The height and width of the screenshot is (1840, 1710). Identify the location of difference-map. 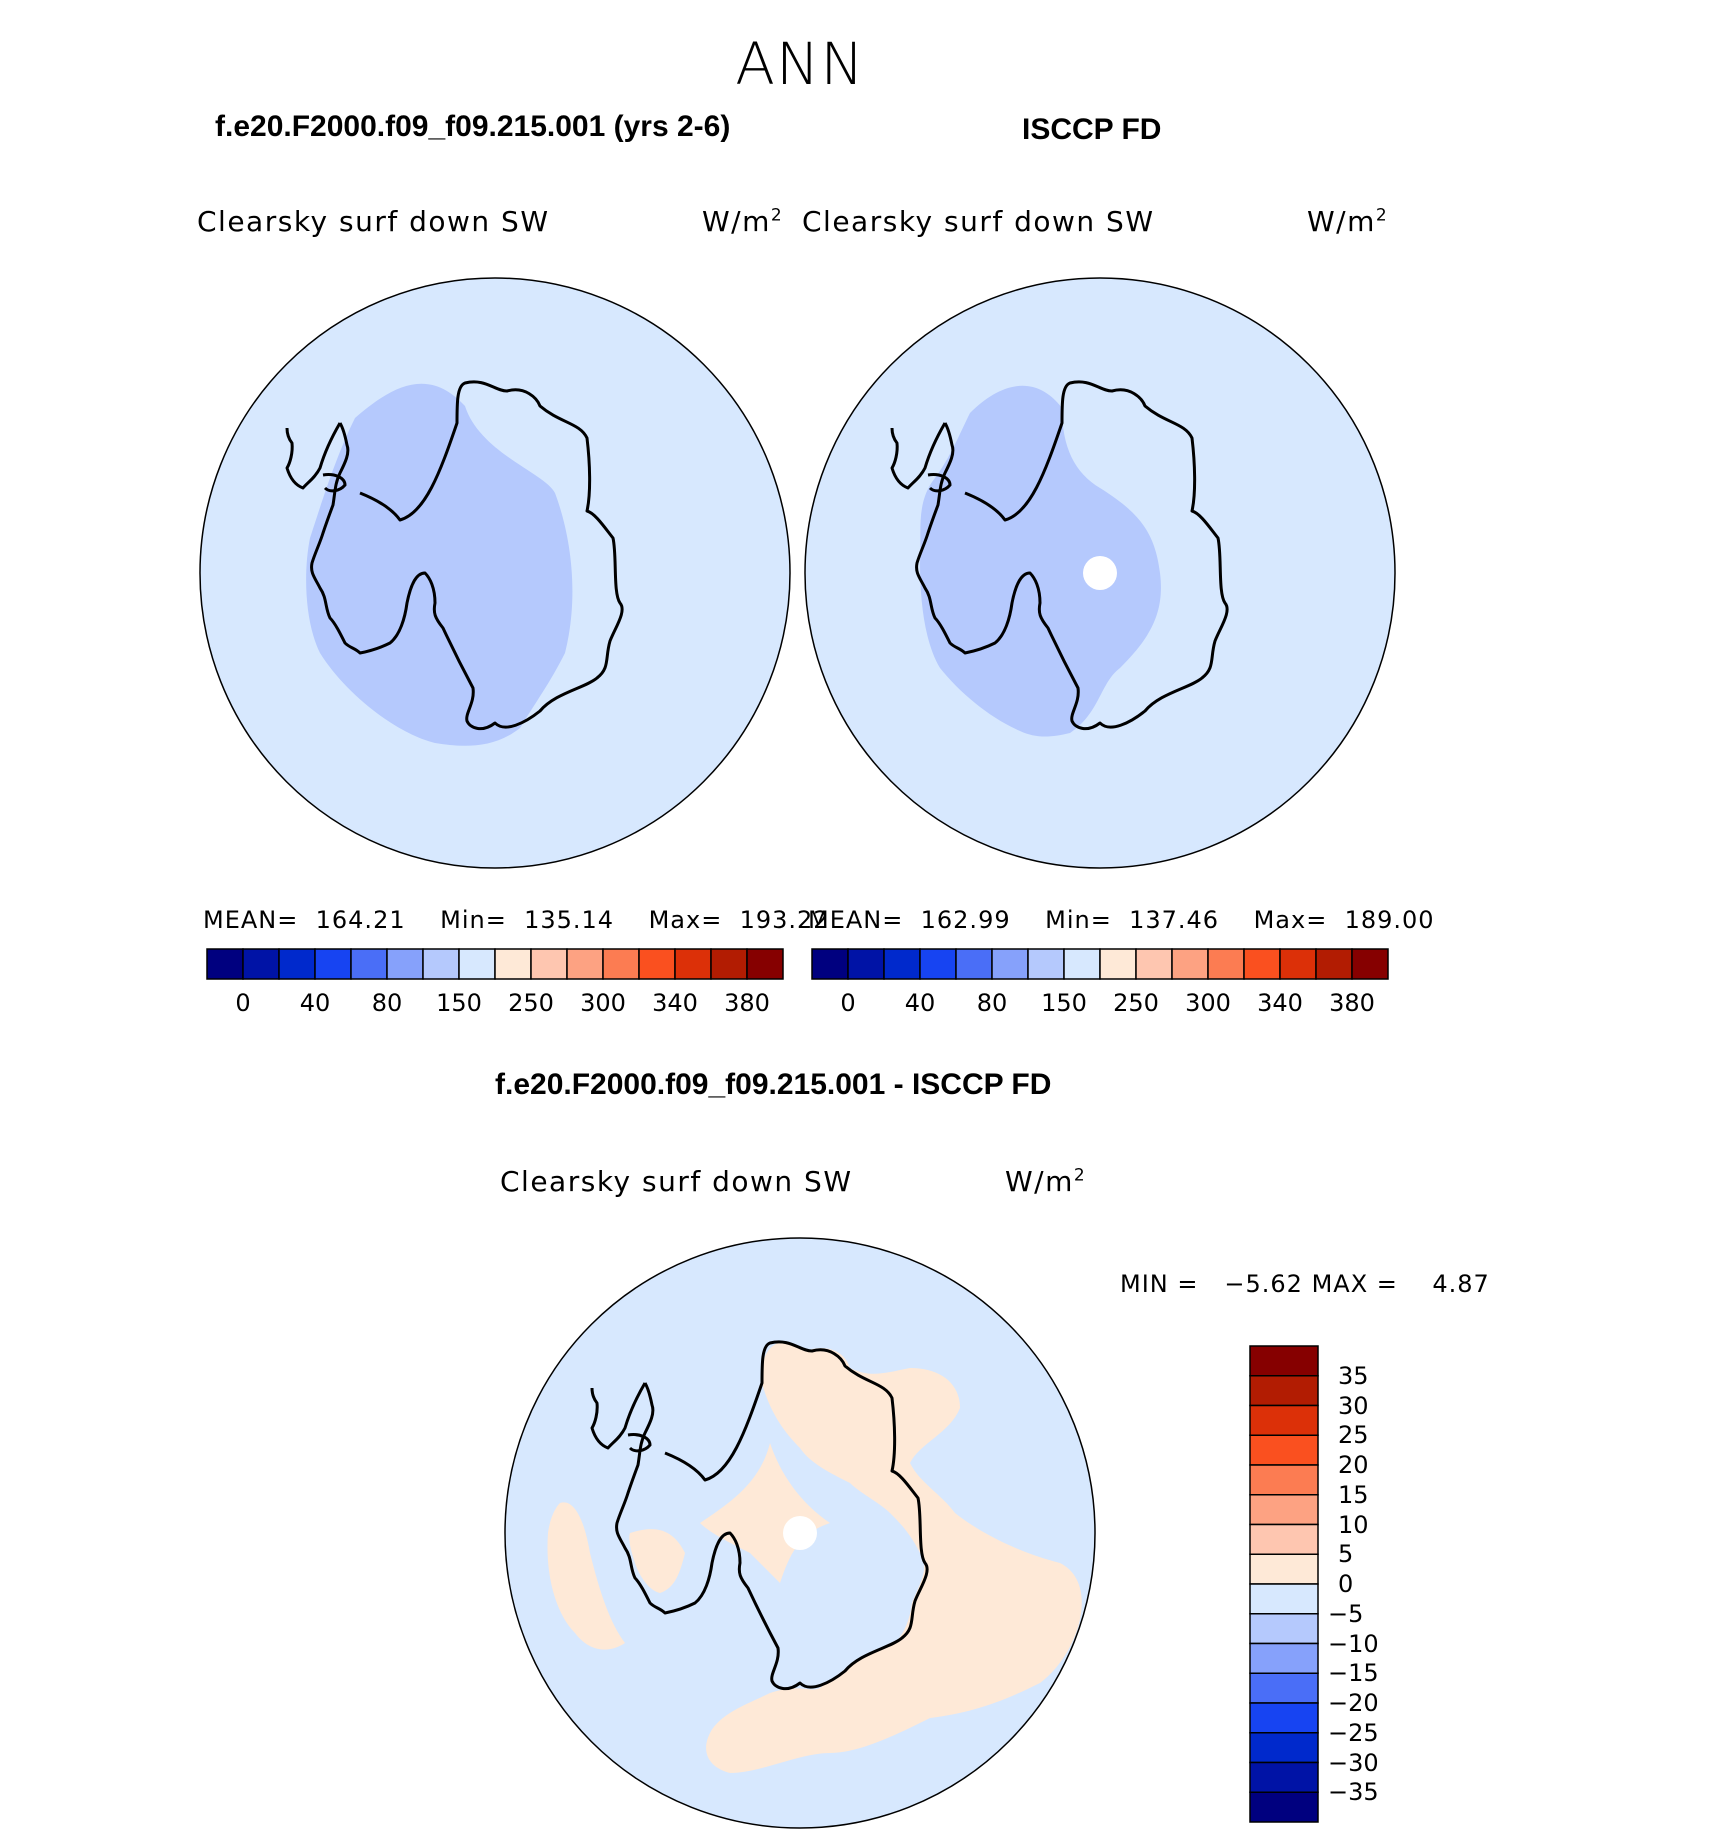
(800, 1533).